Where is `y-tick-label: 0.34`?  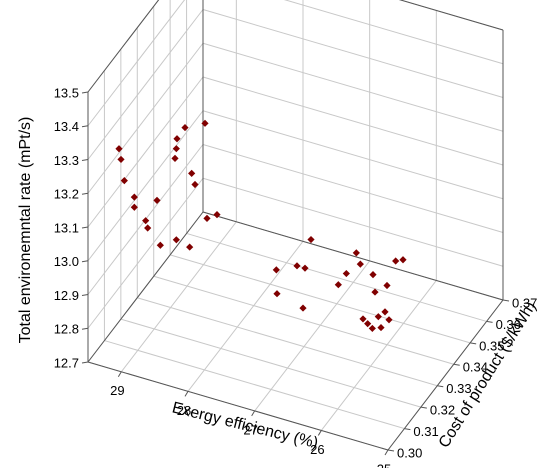
y-tick-label: 0.34 is located at coordinates (475, 367).